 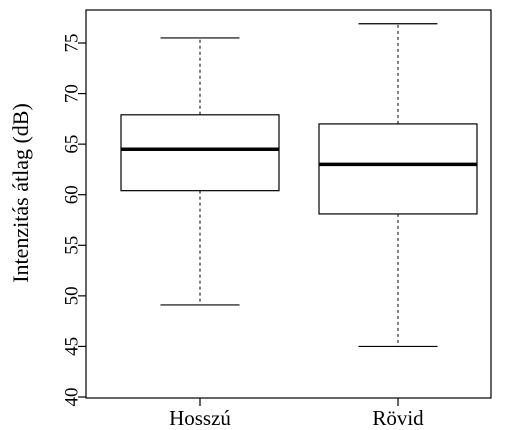 What do you see at coordinates (398, 418) in the screenshot?
I see `x-tick-label-1: Rövid` at bounding box center [398, 418].